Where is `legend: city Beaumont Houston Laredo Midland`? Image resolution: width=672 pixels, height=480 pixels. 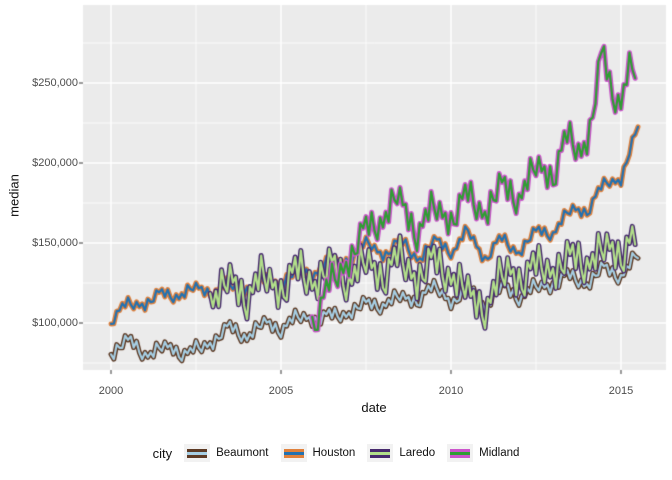
legend: city Beaumont Houston Laredo Midland is located at coordinates (336, 453).